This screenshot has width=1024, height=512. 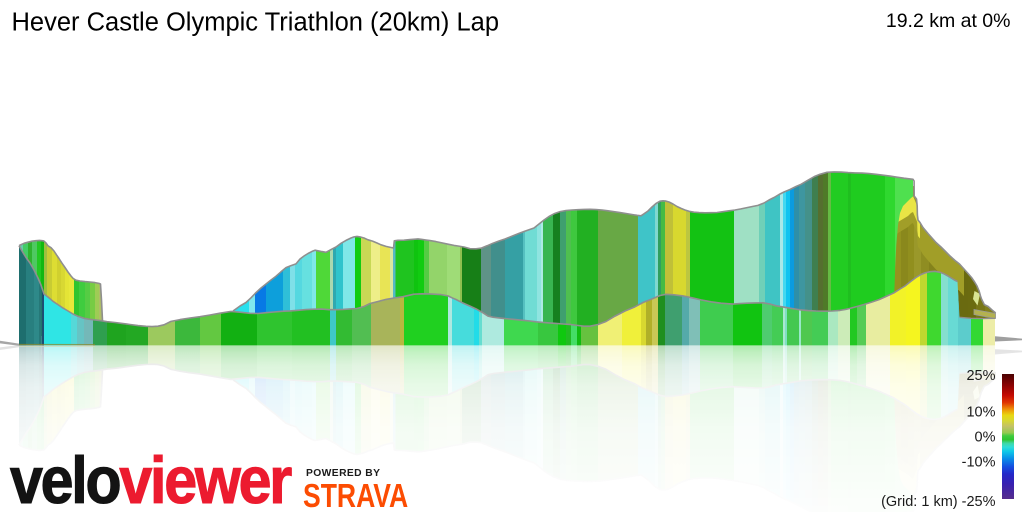 I want to click on svg-text: 25%, so click(x=980, y=376).